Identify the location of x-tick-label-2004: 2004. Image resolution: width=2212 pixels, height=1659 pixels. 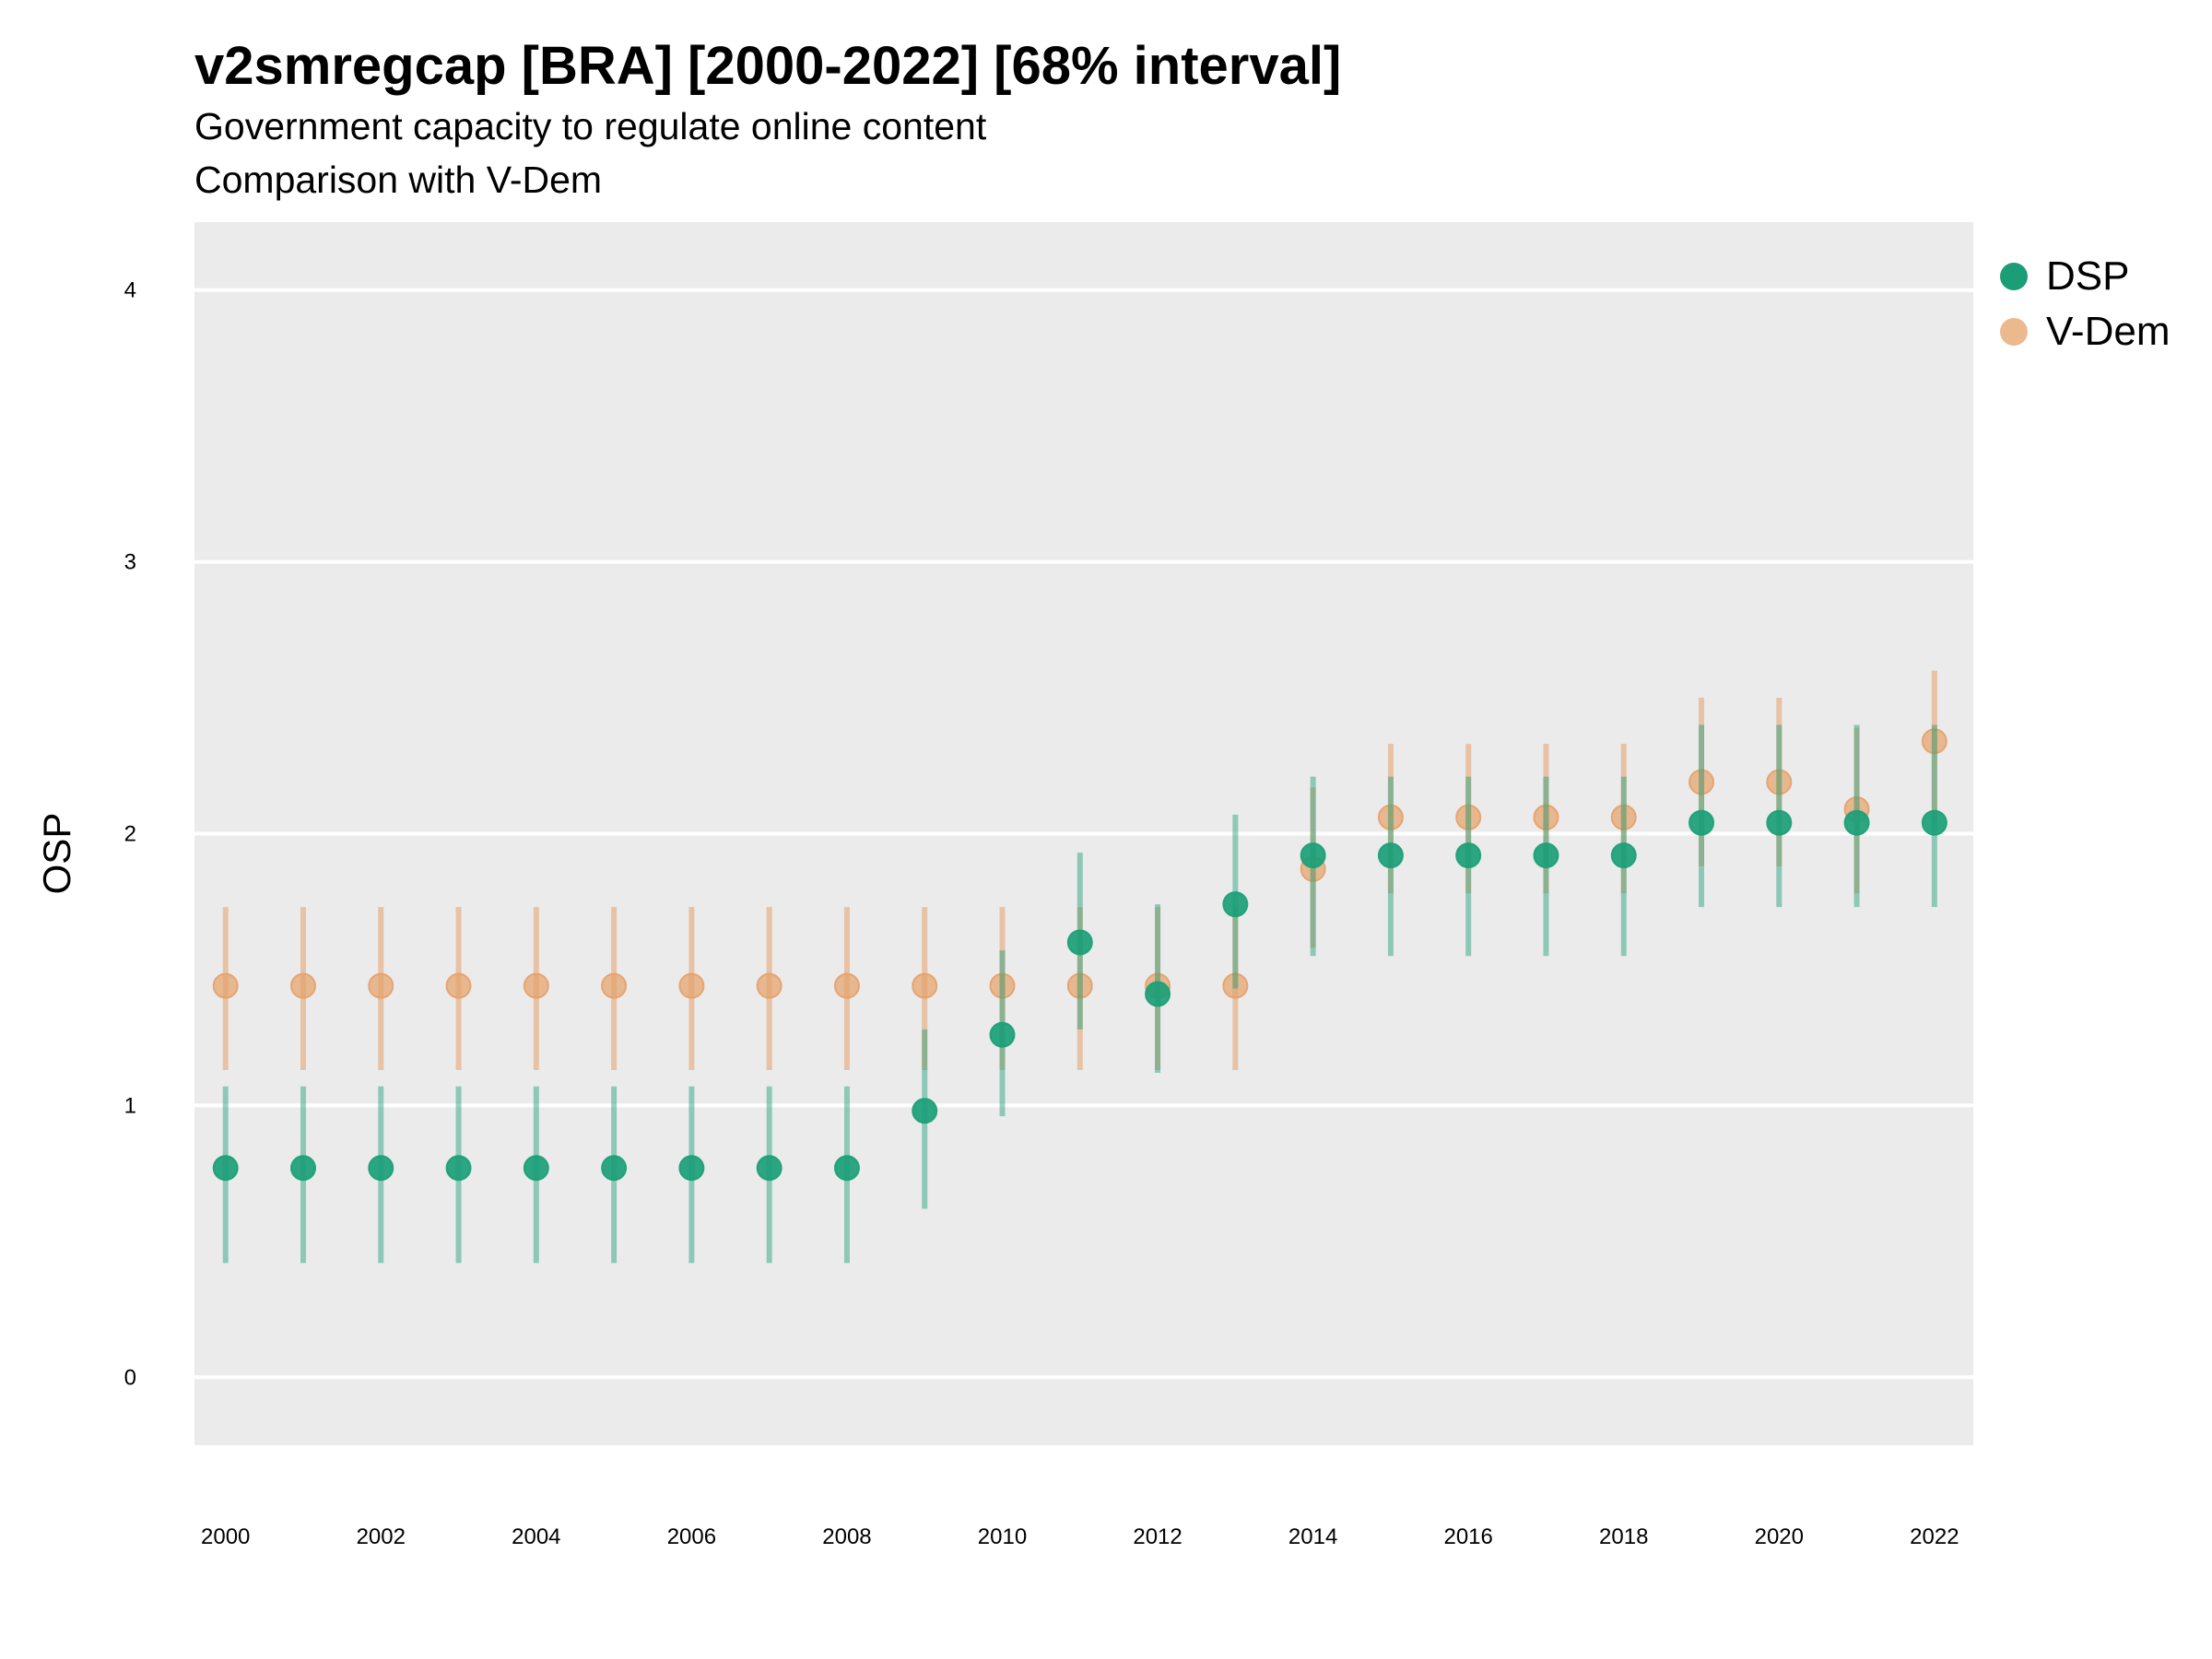
(536, 1536).